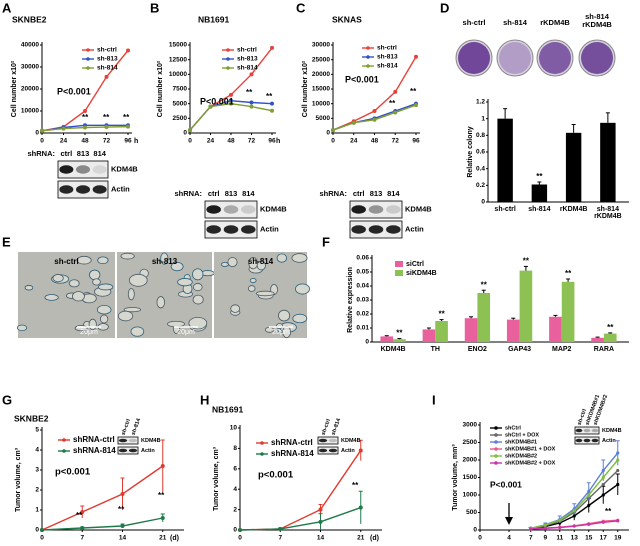 This screenshot has height=546, width=640. What do you see at coordinates (509, 538) in the screenshot?
I see `x-tick-label: 4` at bounding box center [509, 538].